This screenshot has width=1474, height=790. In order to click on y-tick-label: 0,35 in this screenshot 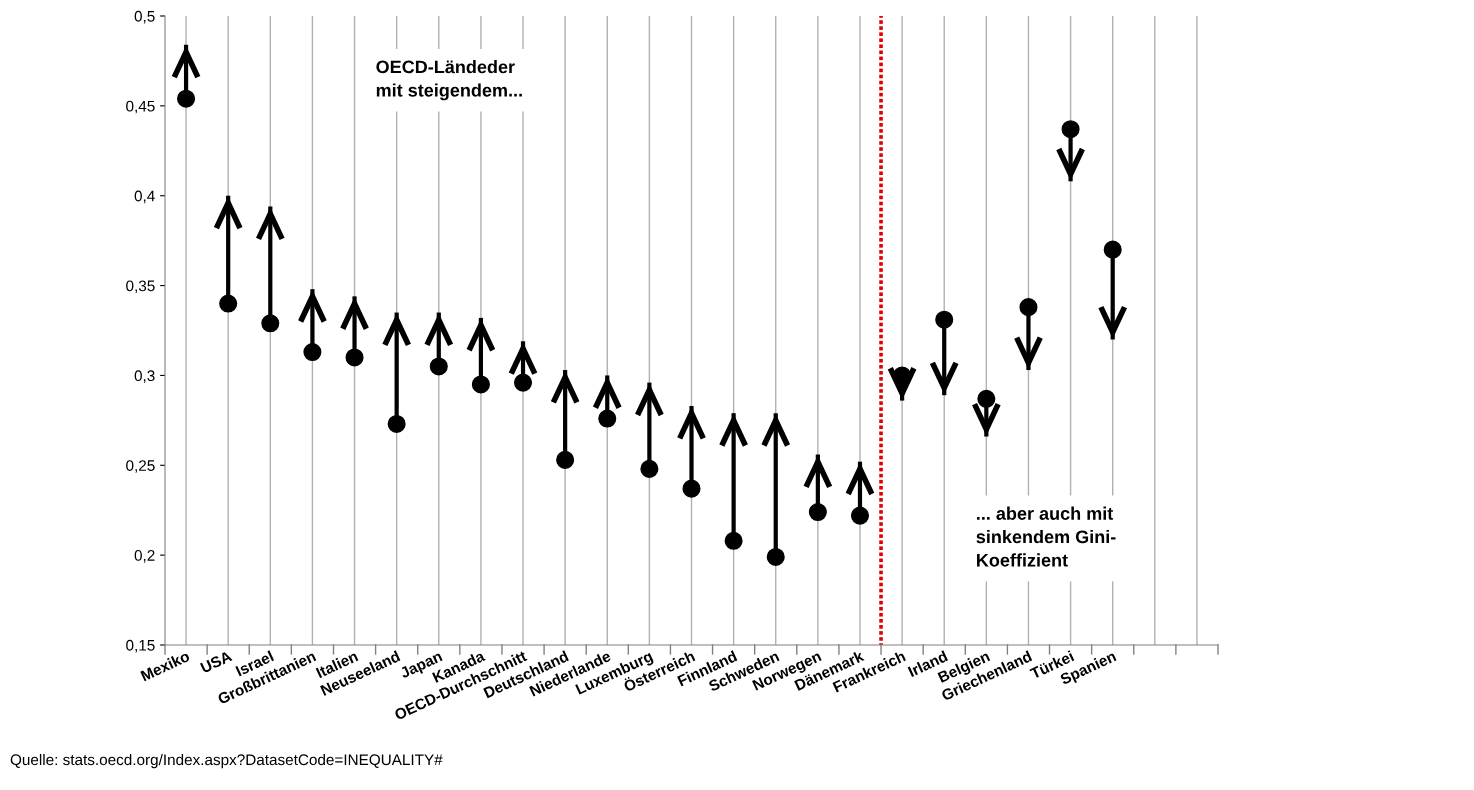, I will do `click(140, 287)`.